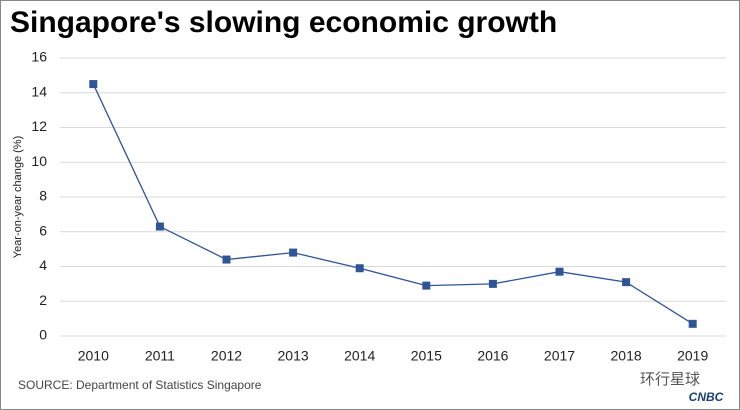 This screenshot has height=410, width=740. Describe the element at coordinates (226, 356) in the screenshot. I see `x-tick-label: 2012` at that location.